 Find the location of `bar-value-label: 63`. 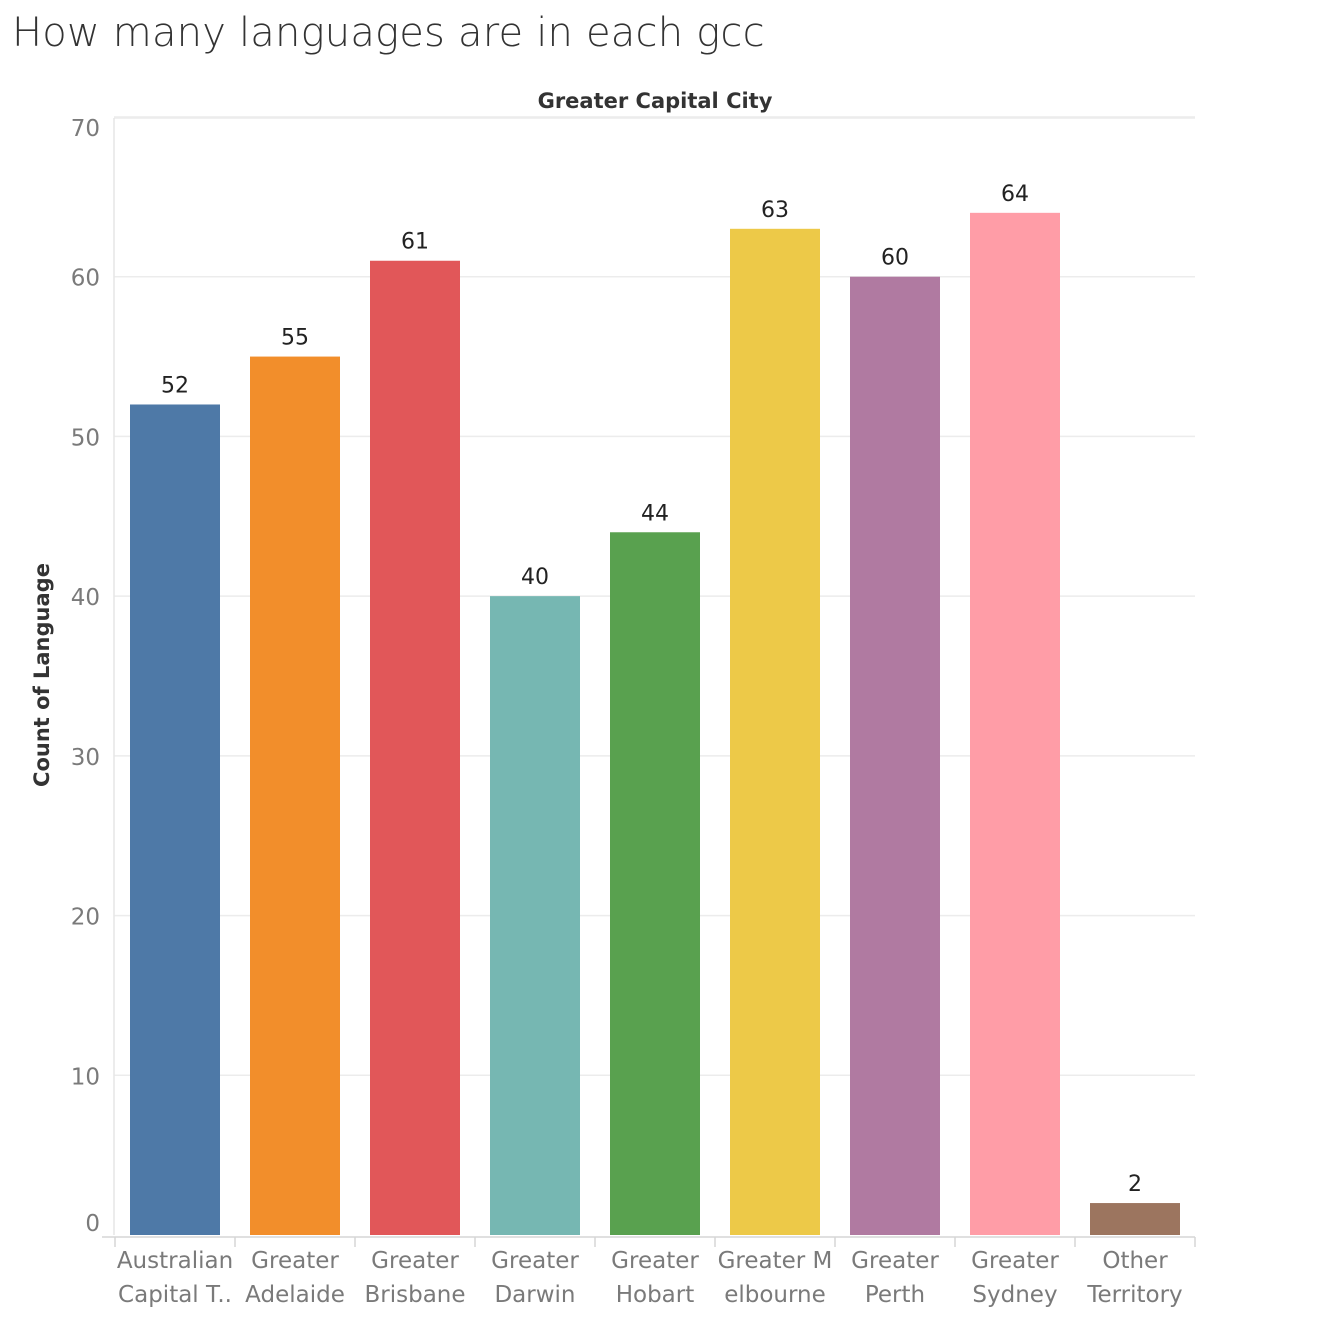

bar-value-label: 63 is located at coordinates (775, 210).